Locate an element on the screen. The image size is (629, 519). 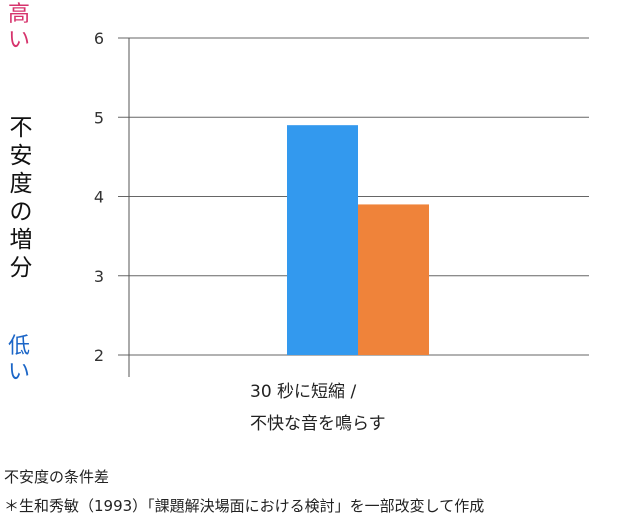
bars is located at coordinates (358, 240).